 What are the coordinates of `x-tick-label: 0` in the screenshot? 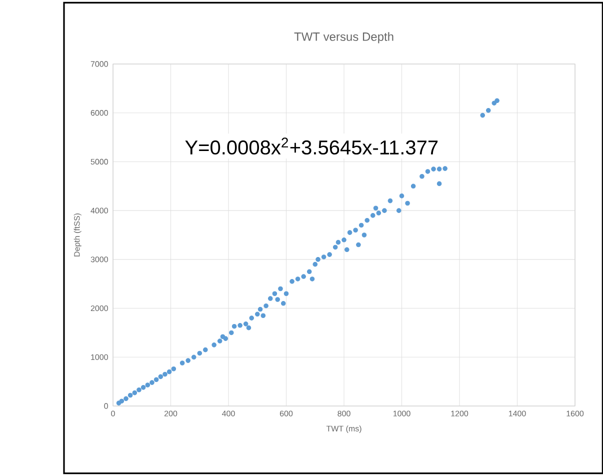 It's located at (113, 413).